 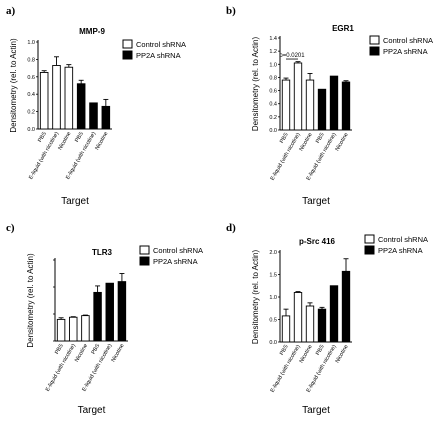 I want to click on chart-title: p-Src 416, so click(x=317, y=241).